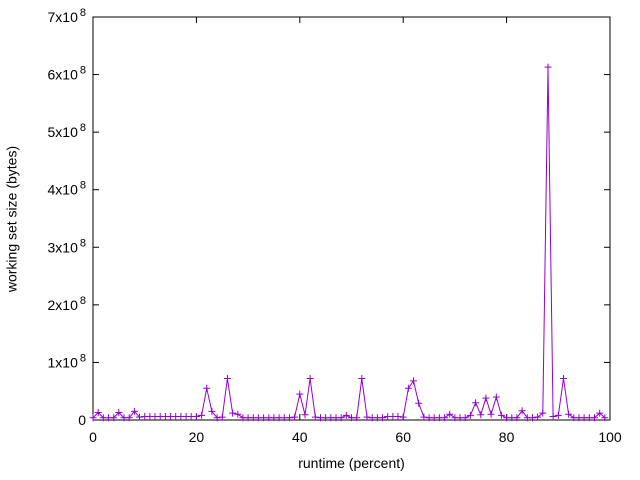  Describe the element at coordinates (300, 437) in the screenshot. I see `x-tick-label: 40` at that location.